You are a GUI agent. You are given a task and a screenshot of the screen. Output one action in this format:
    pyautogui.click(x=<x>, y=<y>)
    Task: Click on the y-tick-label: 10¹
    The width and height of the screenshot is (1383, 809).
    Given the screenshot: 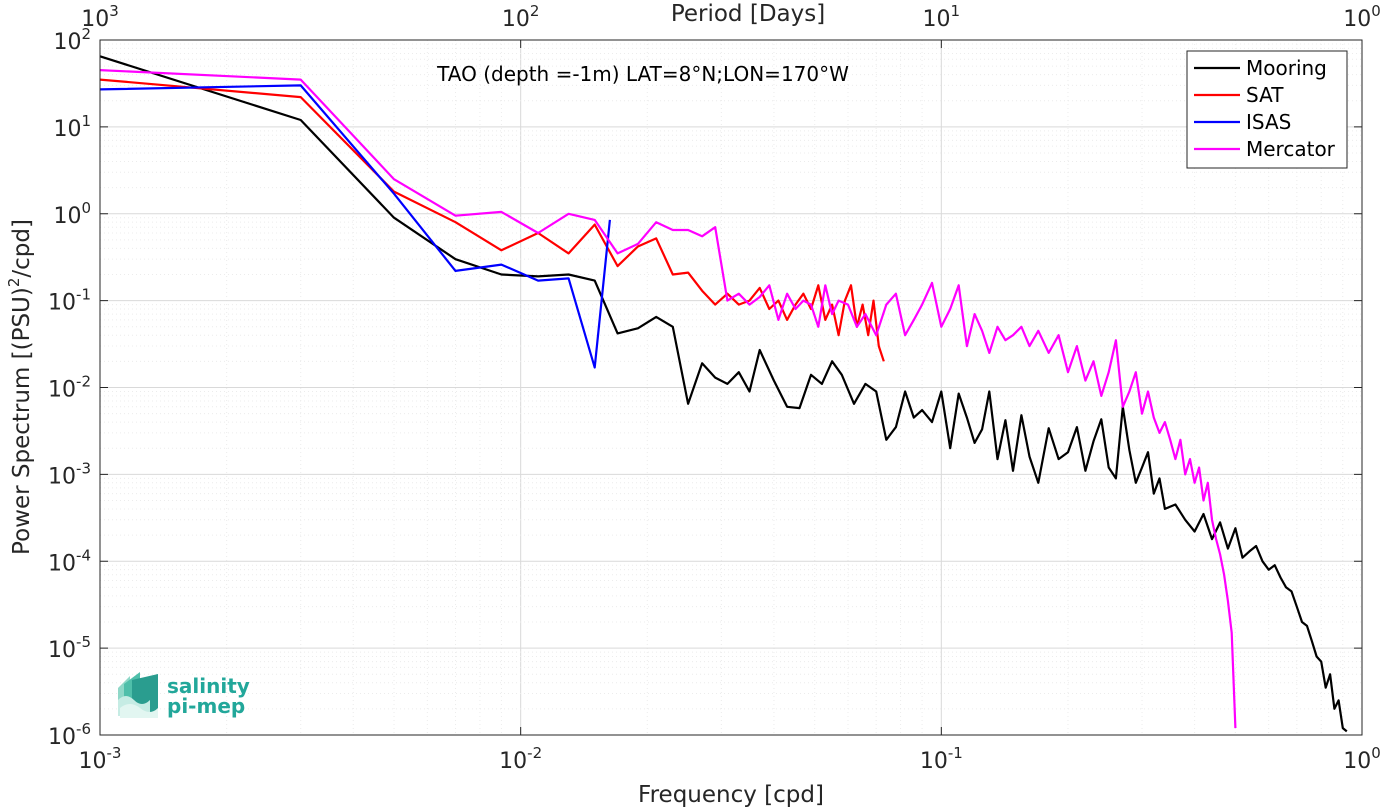 What is the action you would take?
    pyautogui.click(x=72, y=127)
    